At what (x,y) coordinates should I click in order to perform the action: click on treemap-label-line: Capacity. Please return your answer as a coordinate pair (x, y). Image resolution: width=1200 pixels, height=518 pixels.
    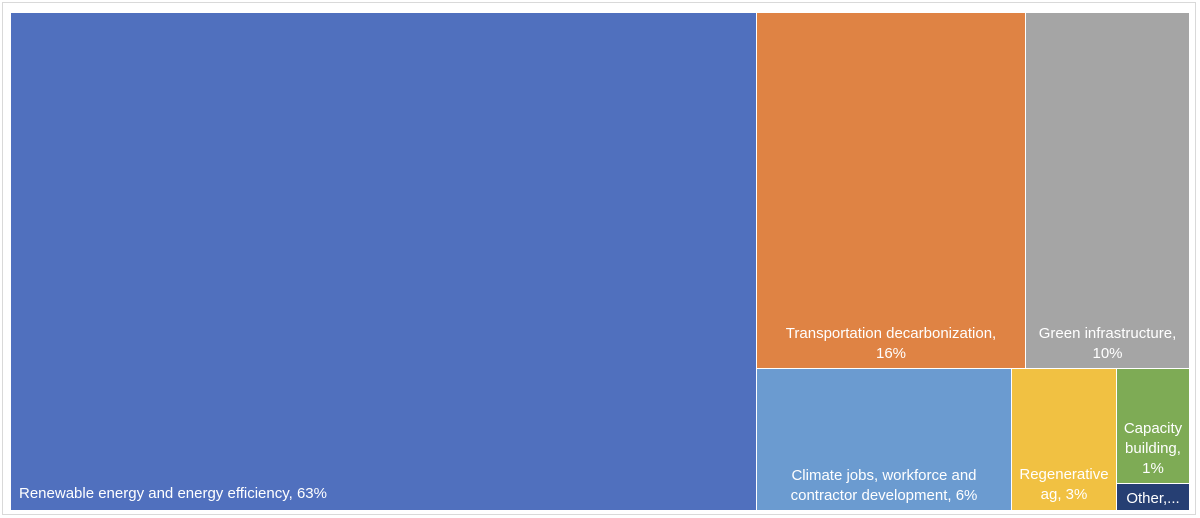
    Looking at the image, I should click on (1153, 428).